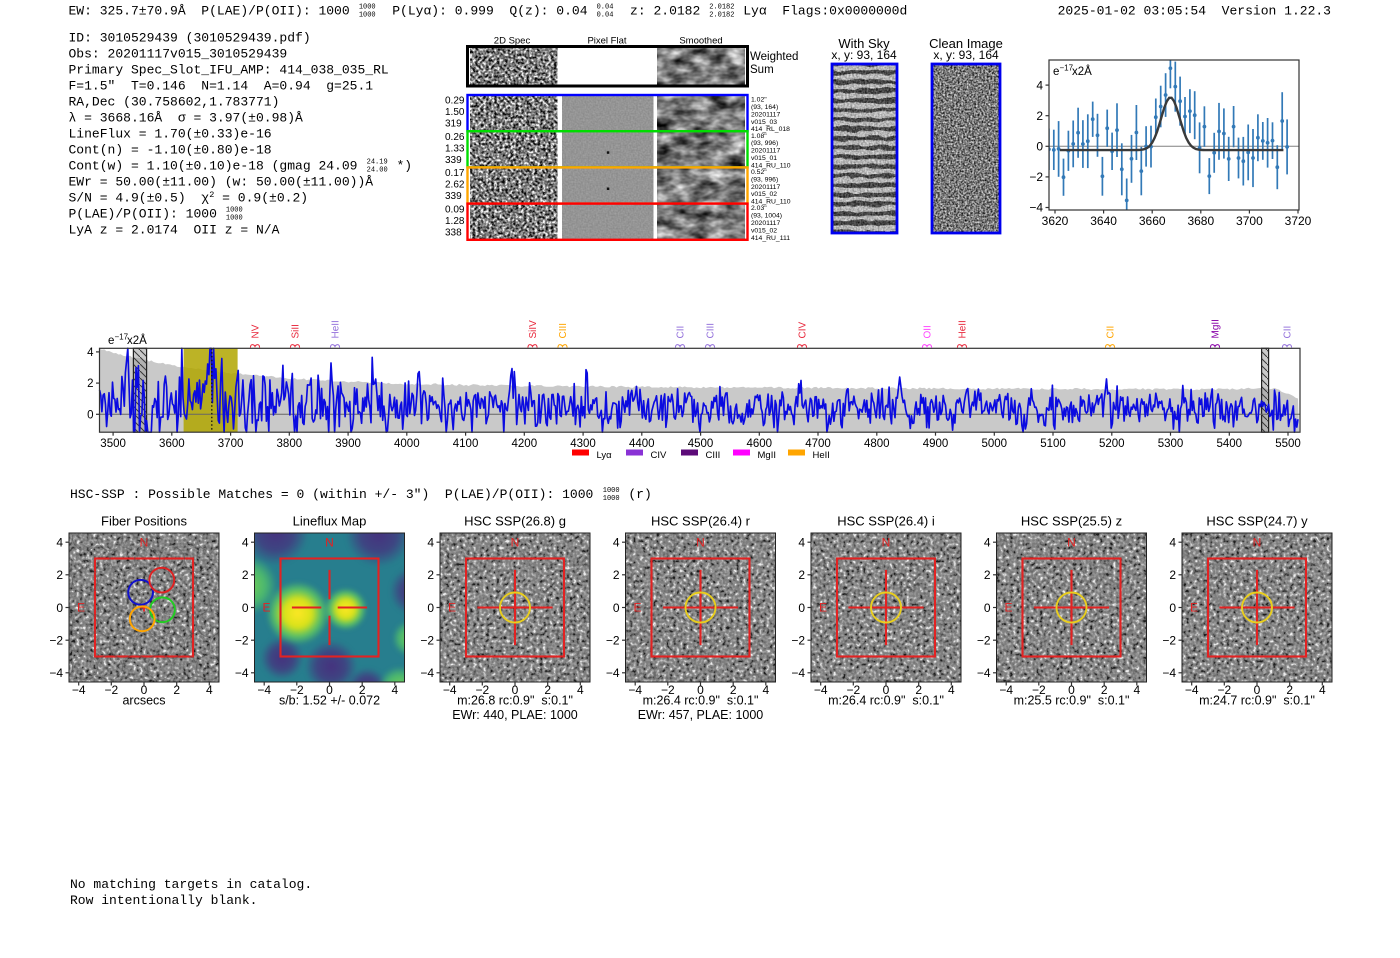 This screenshot has width=1400, height=958. Describe the element at coordinates (1072, 701) in the screenshot. I see `svg-text: m:25.5 rc:0.9" s:0.1"` at that location.